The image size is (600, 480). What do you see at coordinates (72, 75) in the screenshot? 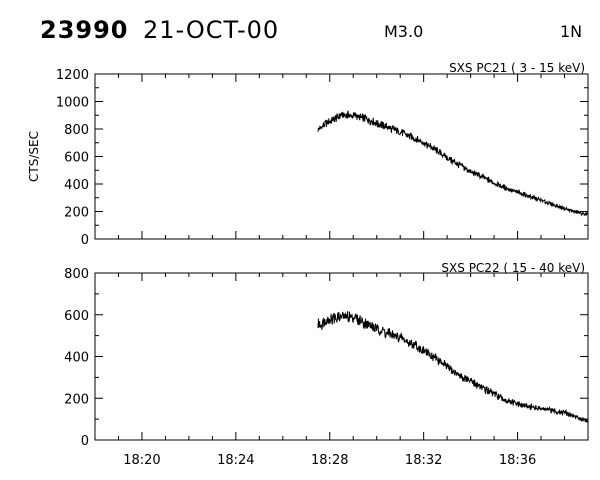
I see `ytick-label: 1200` at bounding box center [72, 75].